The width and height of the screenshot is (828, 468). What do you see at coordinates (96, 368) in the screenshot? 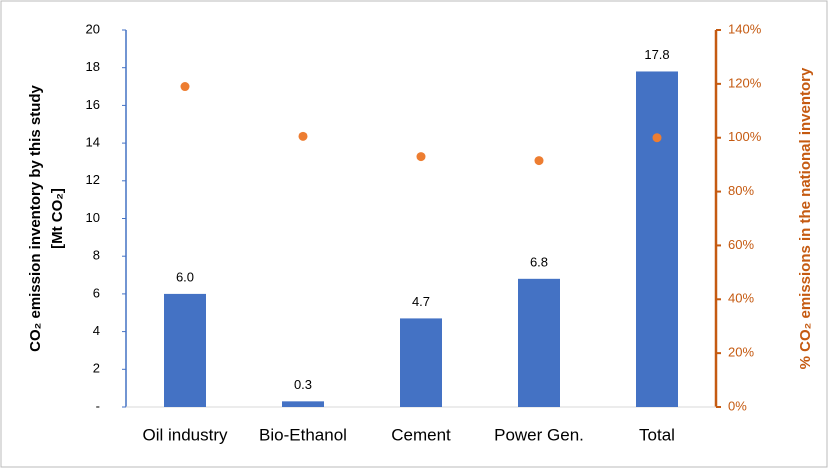
I see `y-tick-label: 2` at bounding box center [96, 368].